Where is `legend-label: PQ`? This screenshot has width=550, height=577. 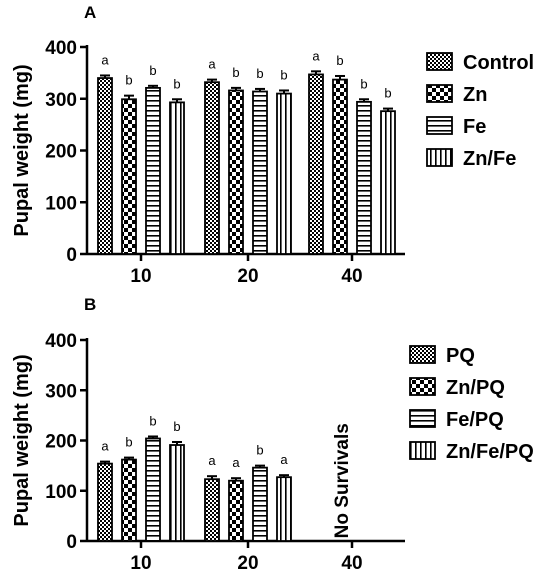
legend-label: PQ is located at coordinates (460, 356).